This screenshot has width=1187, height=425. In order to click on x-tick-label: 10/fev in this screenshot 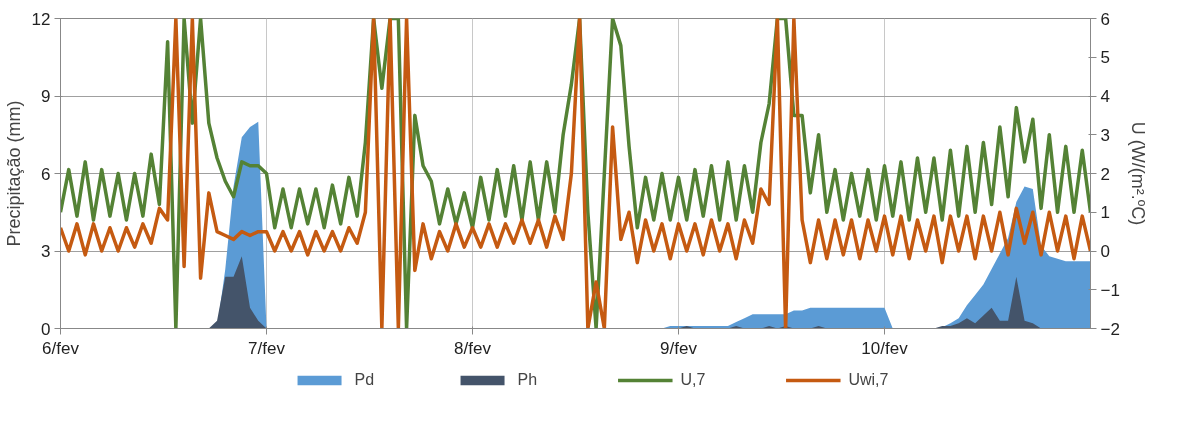, I will do `click(885, 348)`.